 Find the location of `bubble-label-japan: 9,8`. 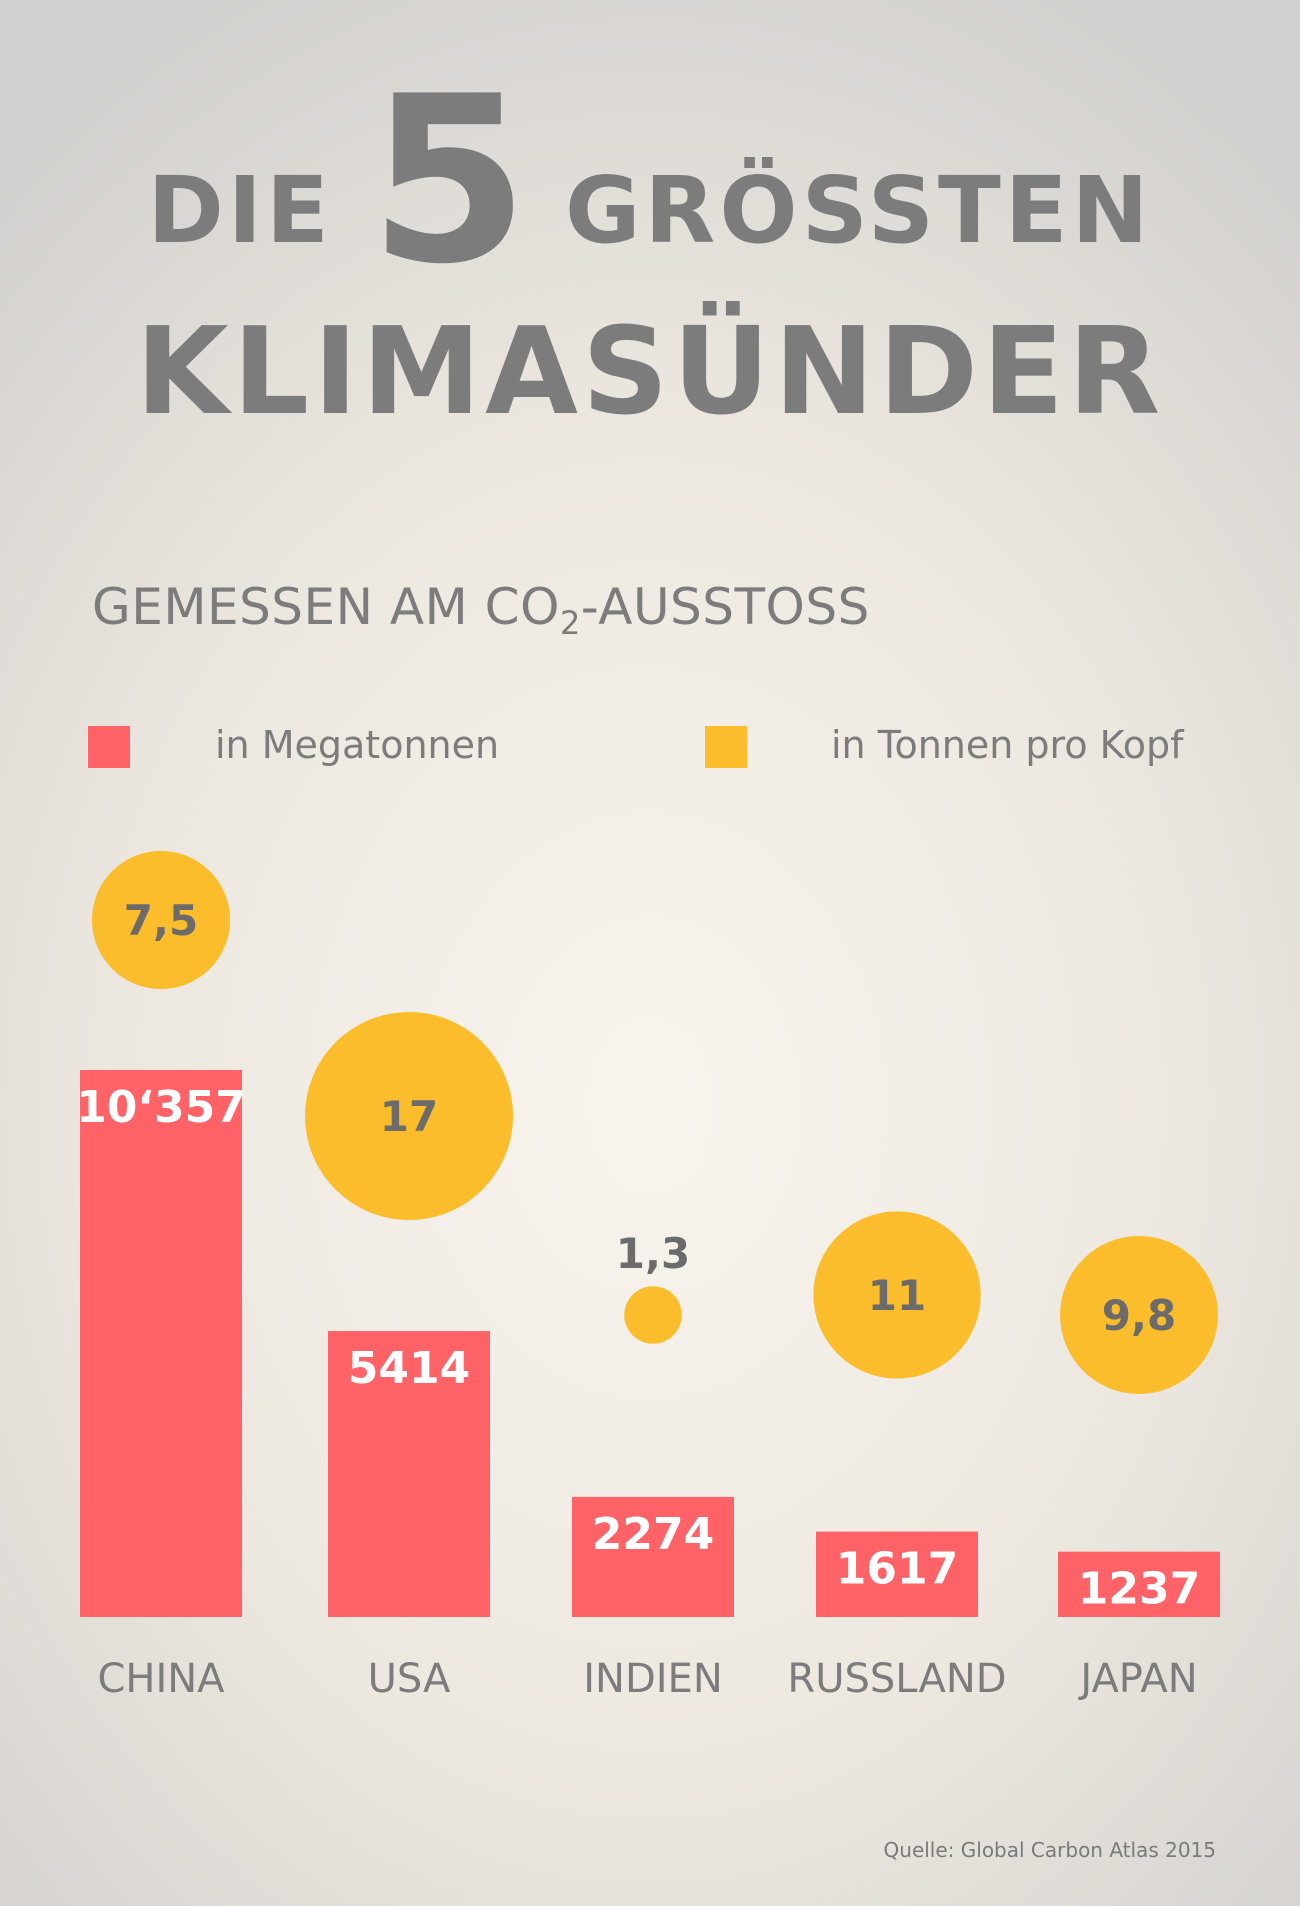

bubble-label-japan: 9,8 is located at coordinates (1139, 1315).